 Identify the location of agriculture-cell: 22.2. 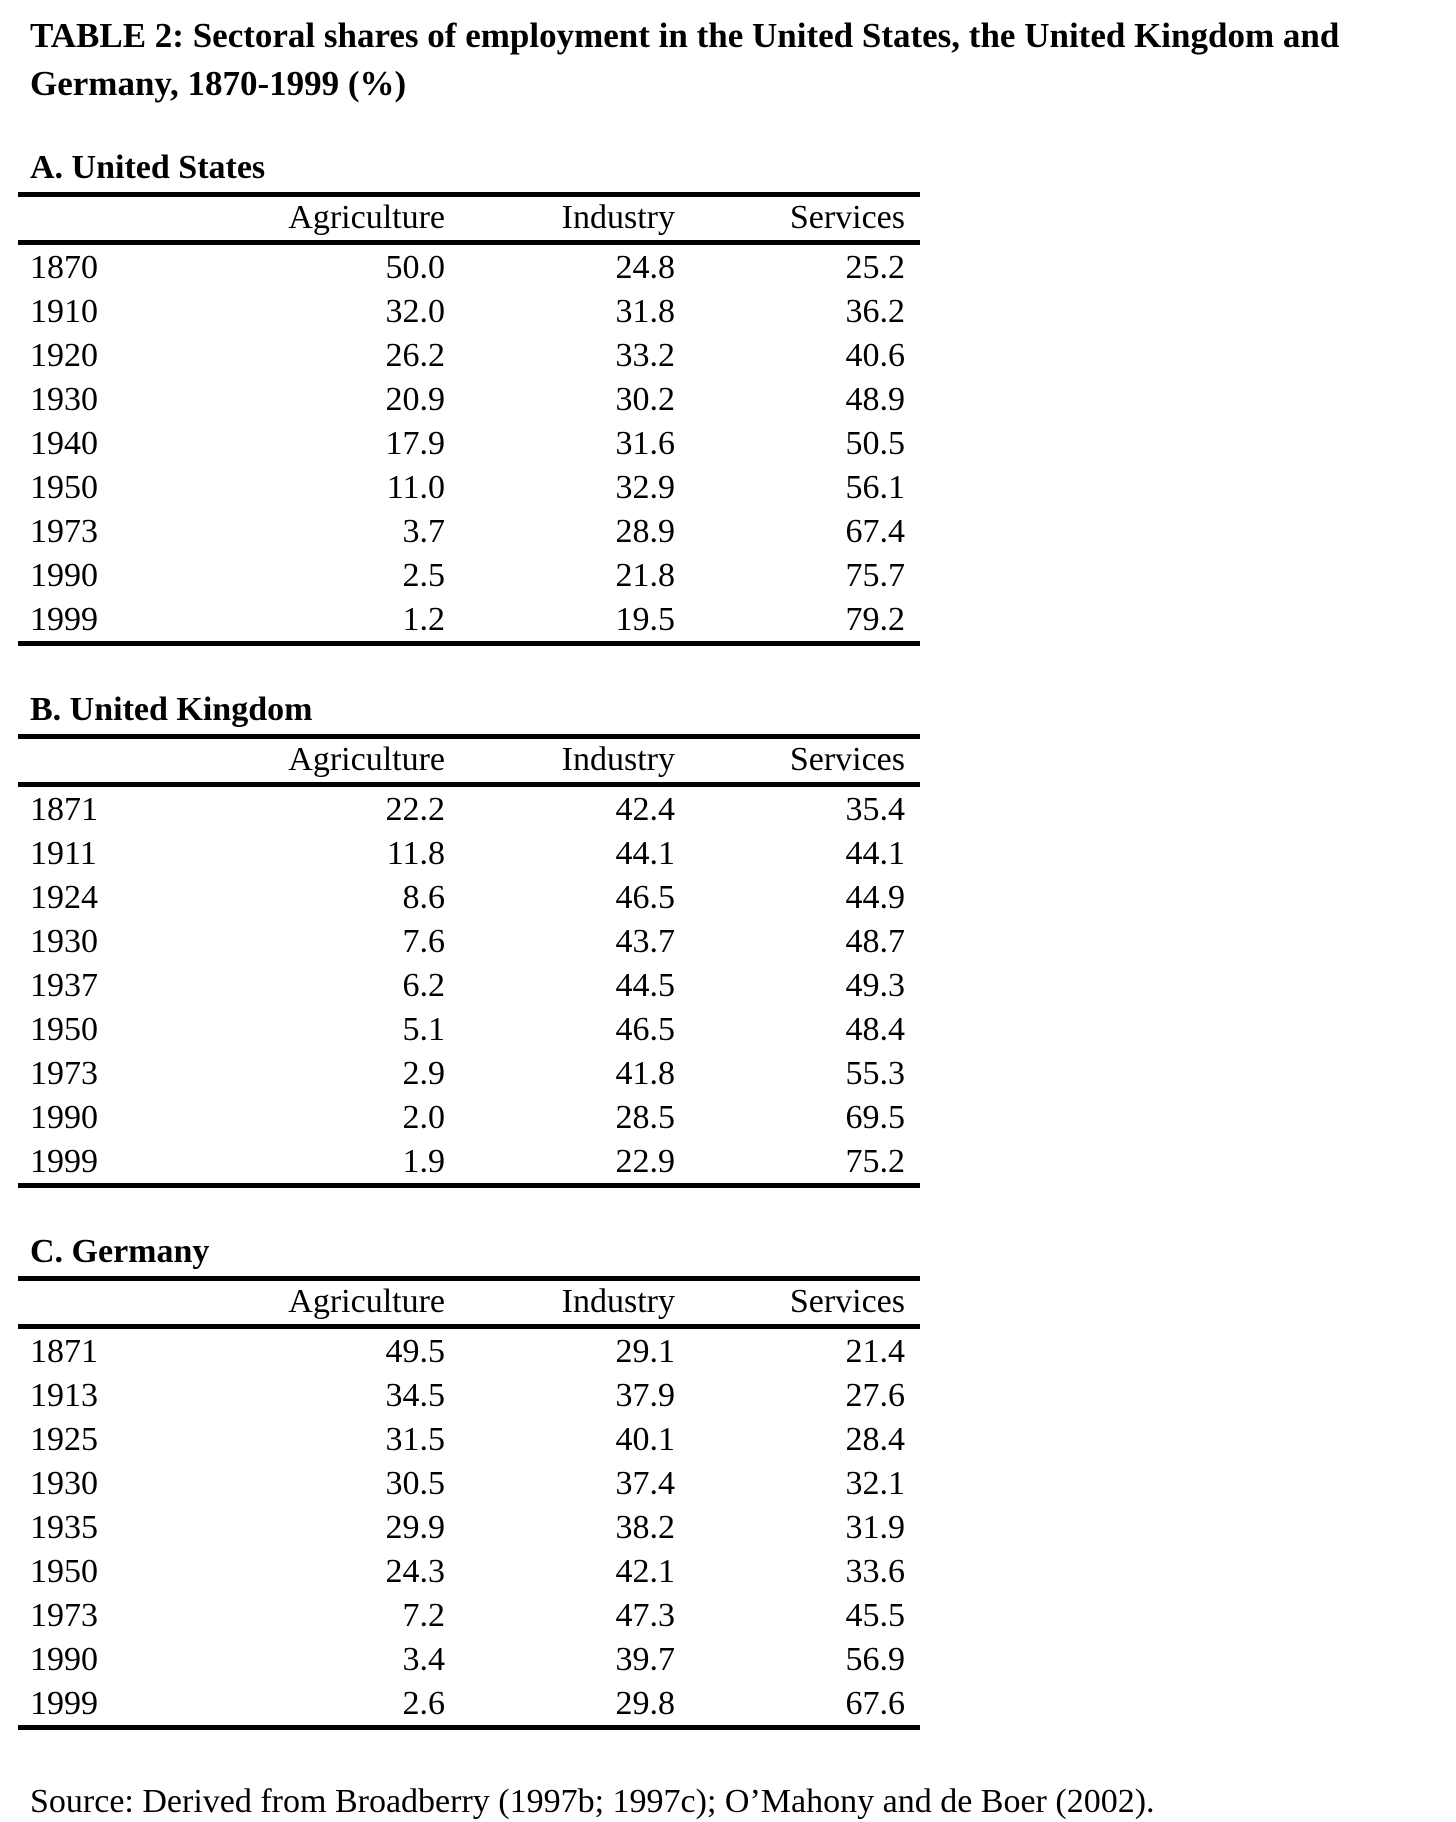
(415, 809).